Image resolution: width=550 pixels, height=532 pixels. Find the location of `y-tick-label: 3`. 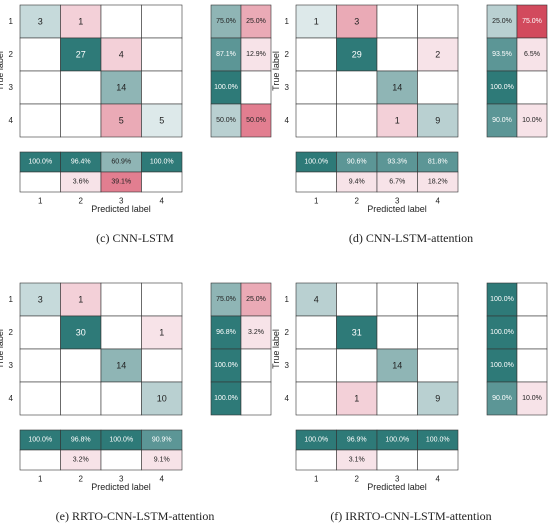

y-tick-label: 3 is located at coordinates (287, 365).